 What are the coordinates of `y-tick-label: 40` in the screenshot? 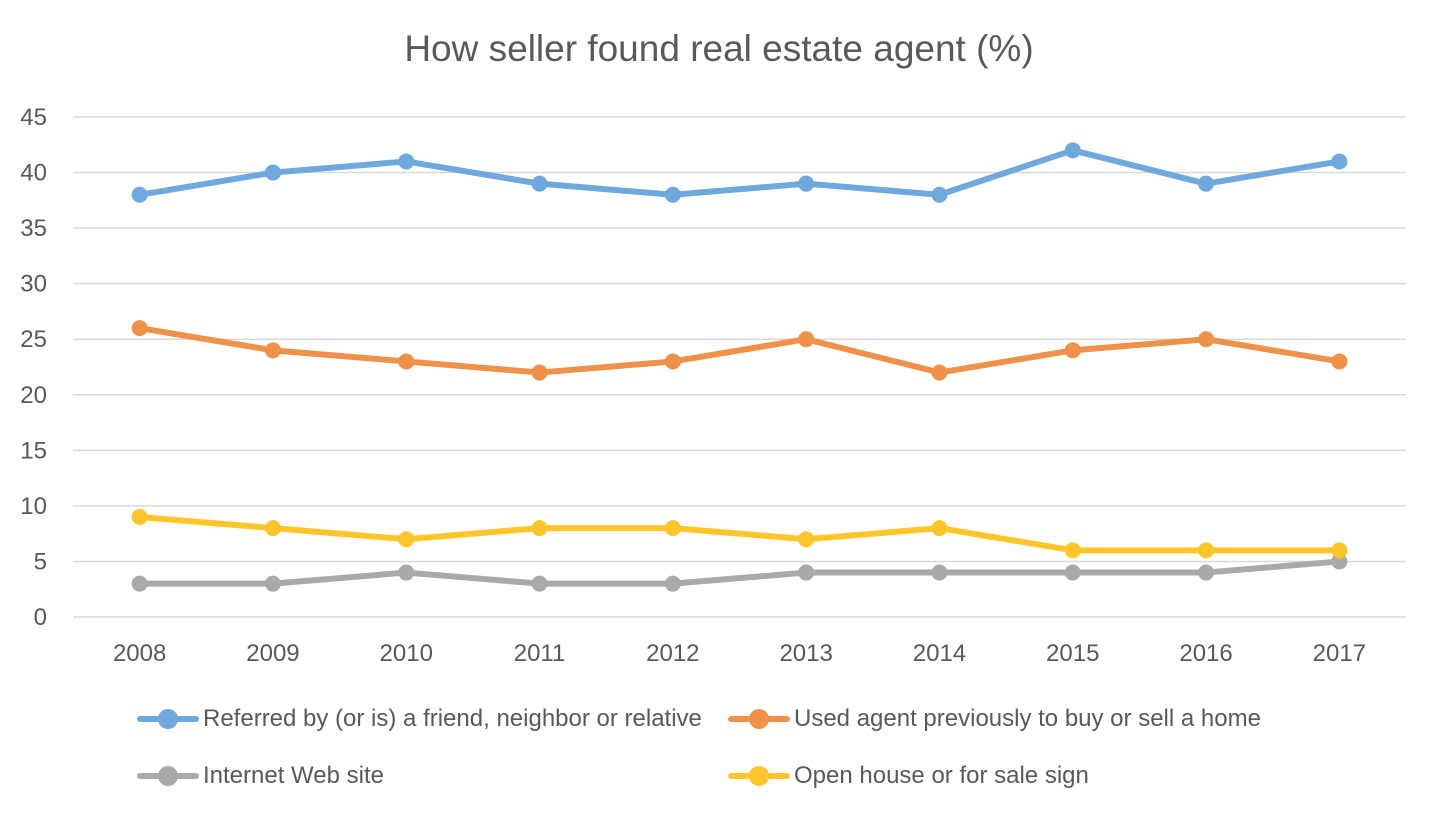 It's located at (33, 173).